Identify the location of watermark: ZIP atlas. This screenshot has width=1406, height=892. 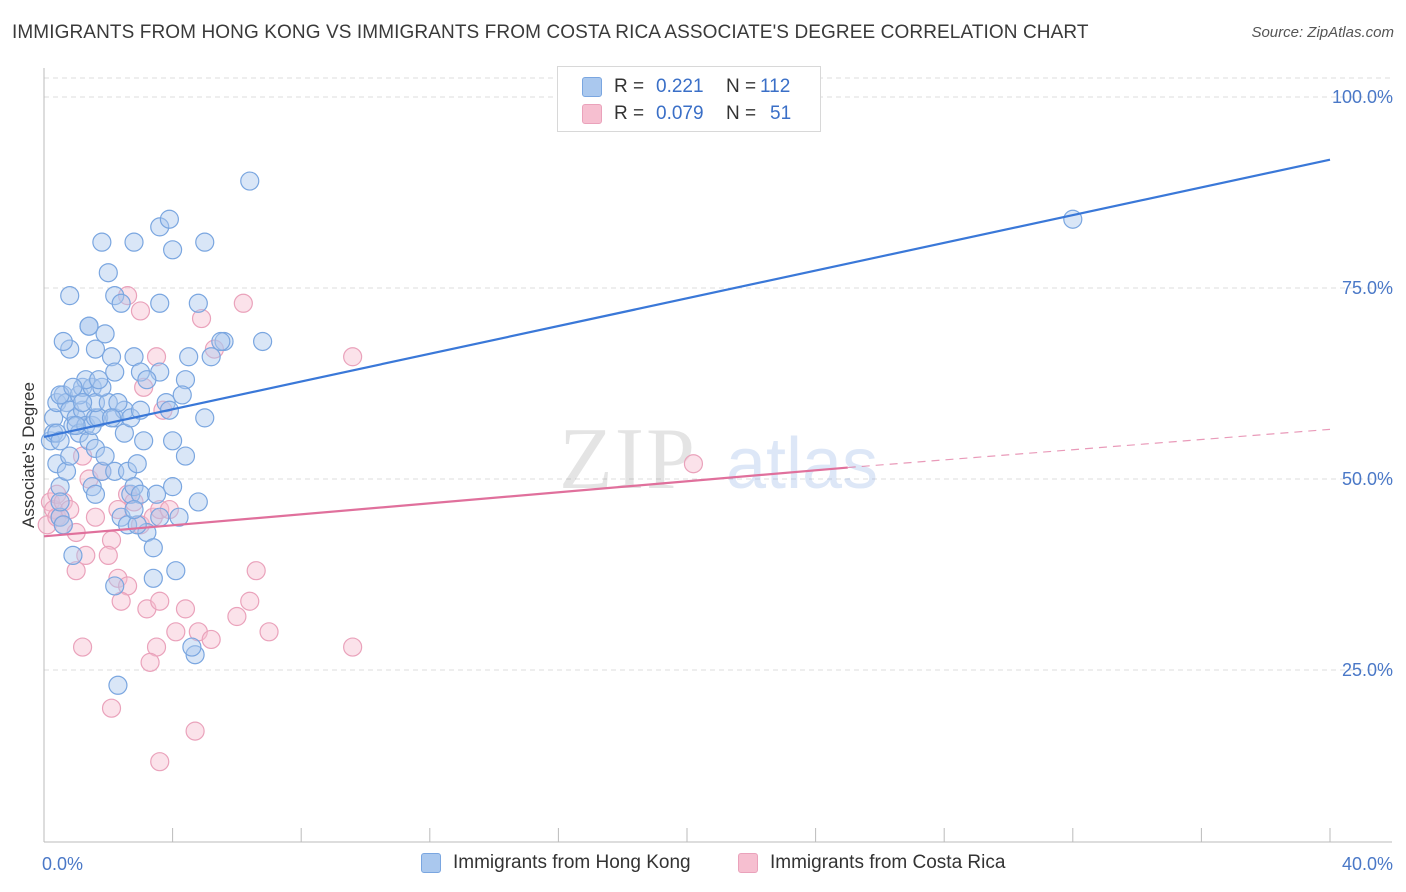
(718, 459).